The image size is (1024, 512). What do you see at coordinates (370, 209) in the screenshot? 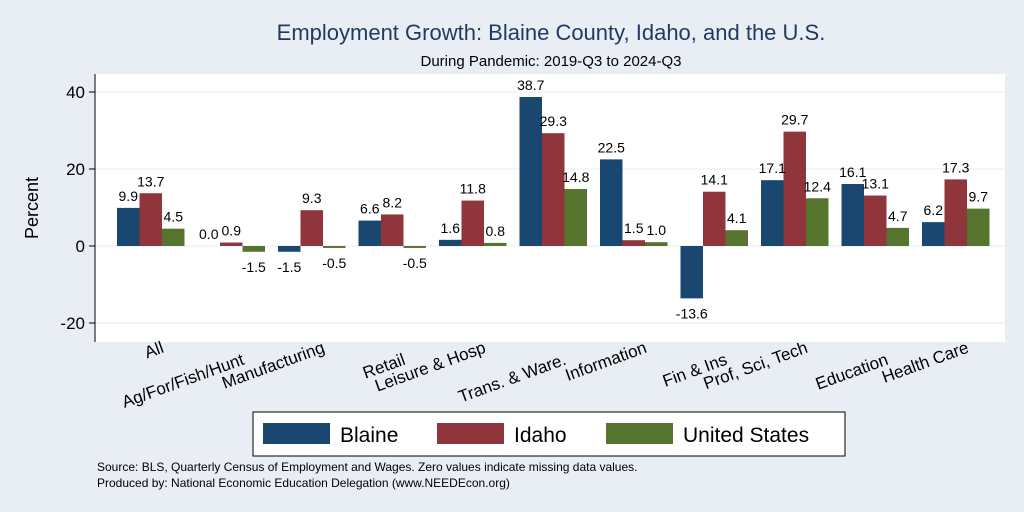
I see `data-label: 6.6` at bounding box center [370, 209].